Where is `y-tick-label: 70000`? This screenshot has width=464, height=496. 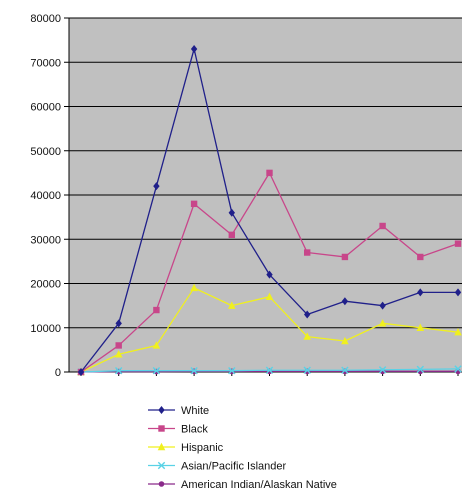
y-tick-label: 70000 is located at coordinates (45, 63).